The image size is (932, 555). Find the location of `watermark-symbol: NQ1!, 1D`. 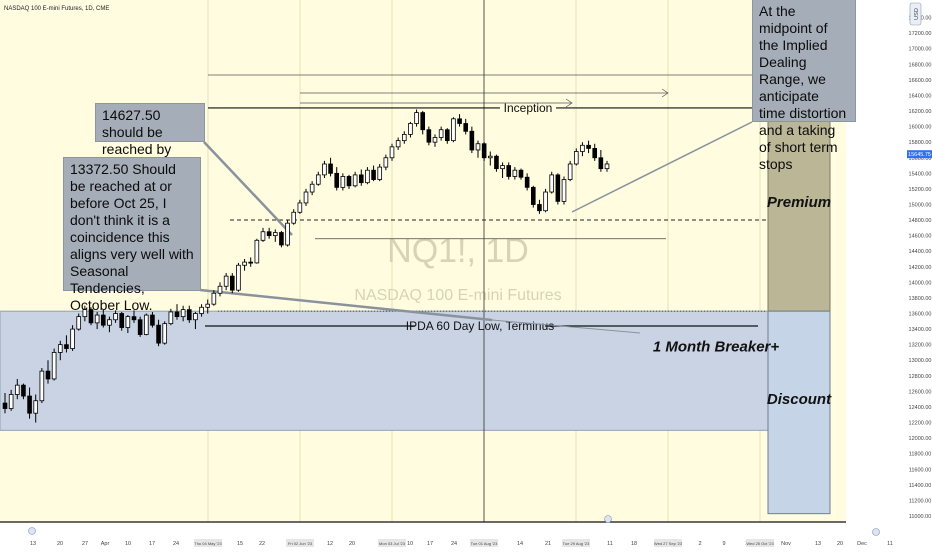

watermark-symbol: NQ1!, 1D is located at coordinates (458, 251).